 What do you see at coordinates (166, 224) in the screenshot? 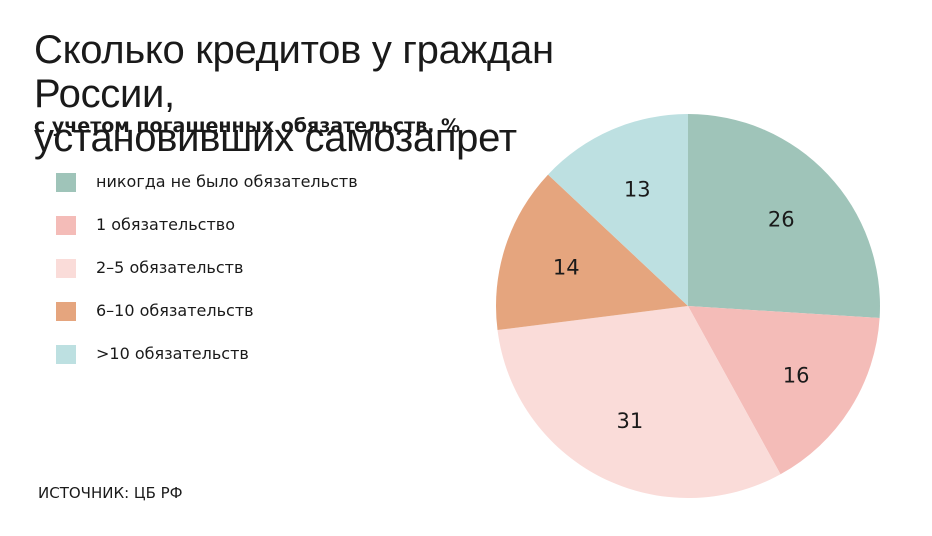
I see `legend-label-one: 1 обязательство` at bounding box center [166, 224].